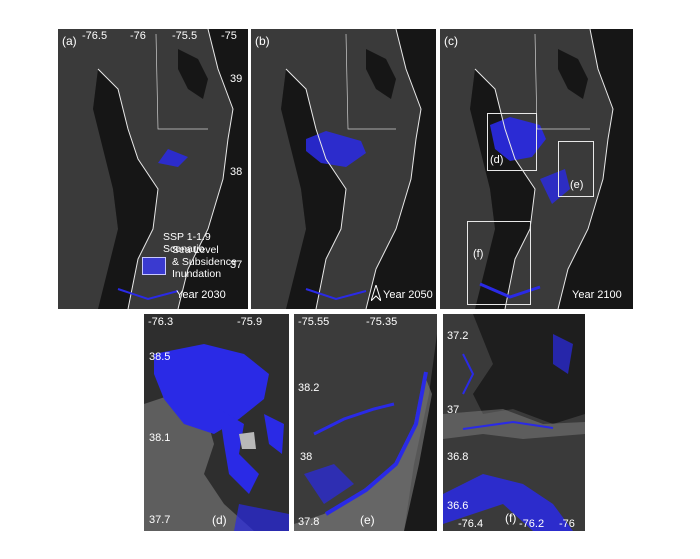  I want to click on panel-label-e: (e), so click(367, 520).